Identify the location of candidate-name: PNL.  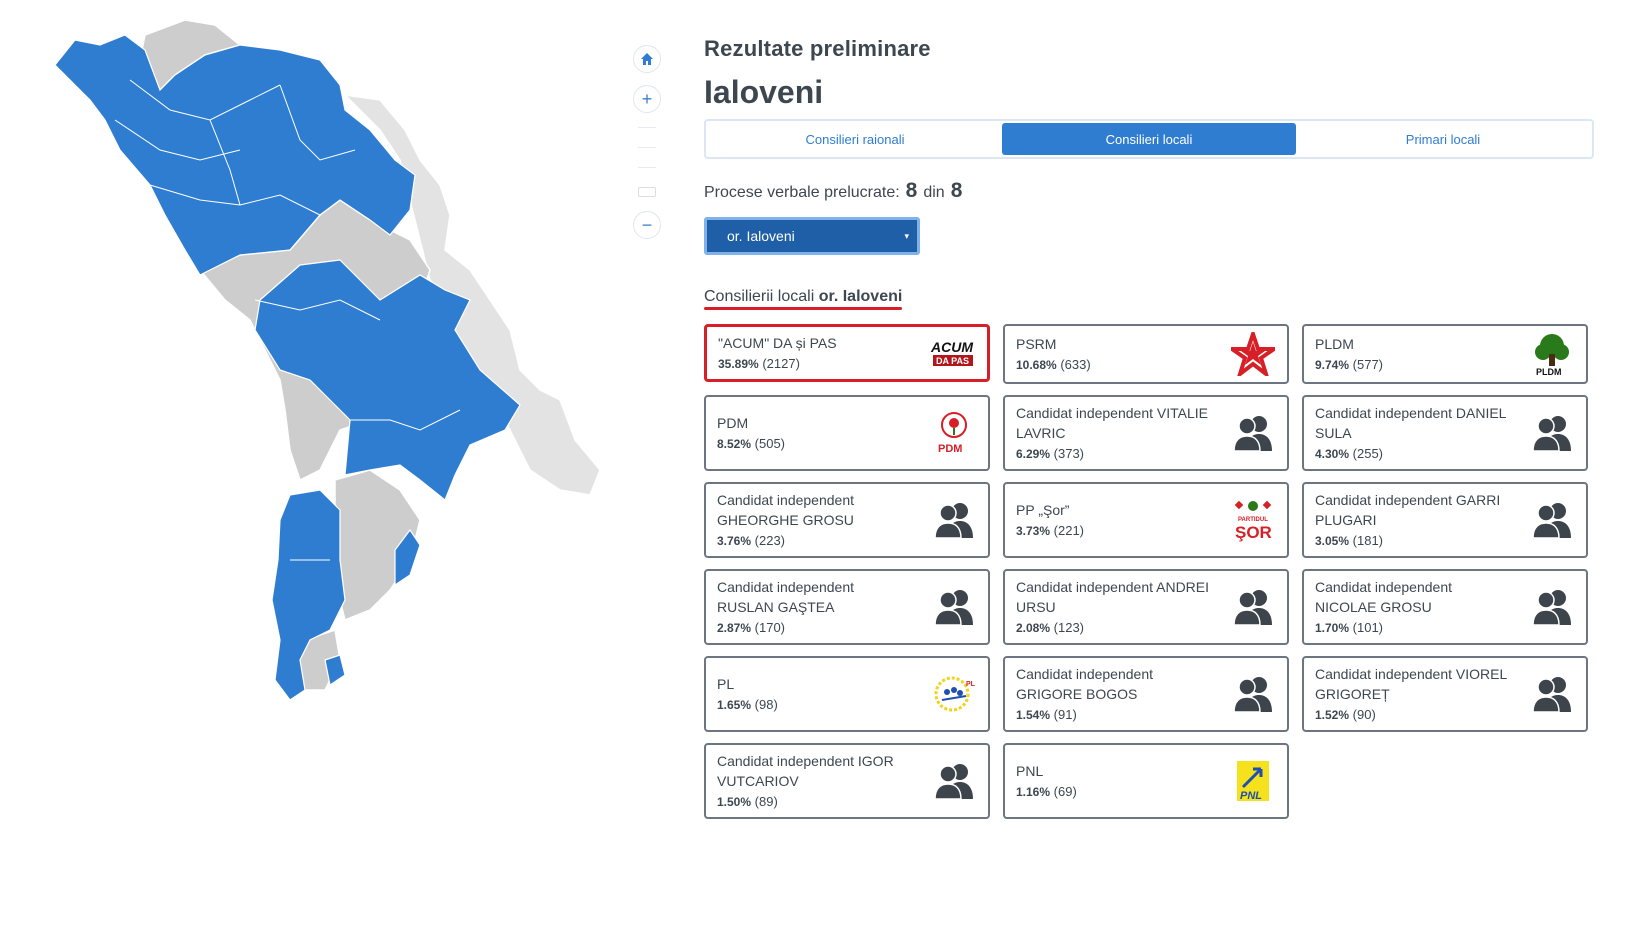
(1030, 770).